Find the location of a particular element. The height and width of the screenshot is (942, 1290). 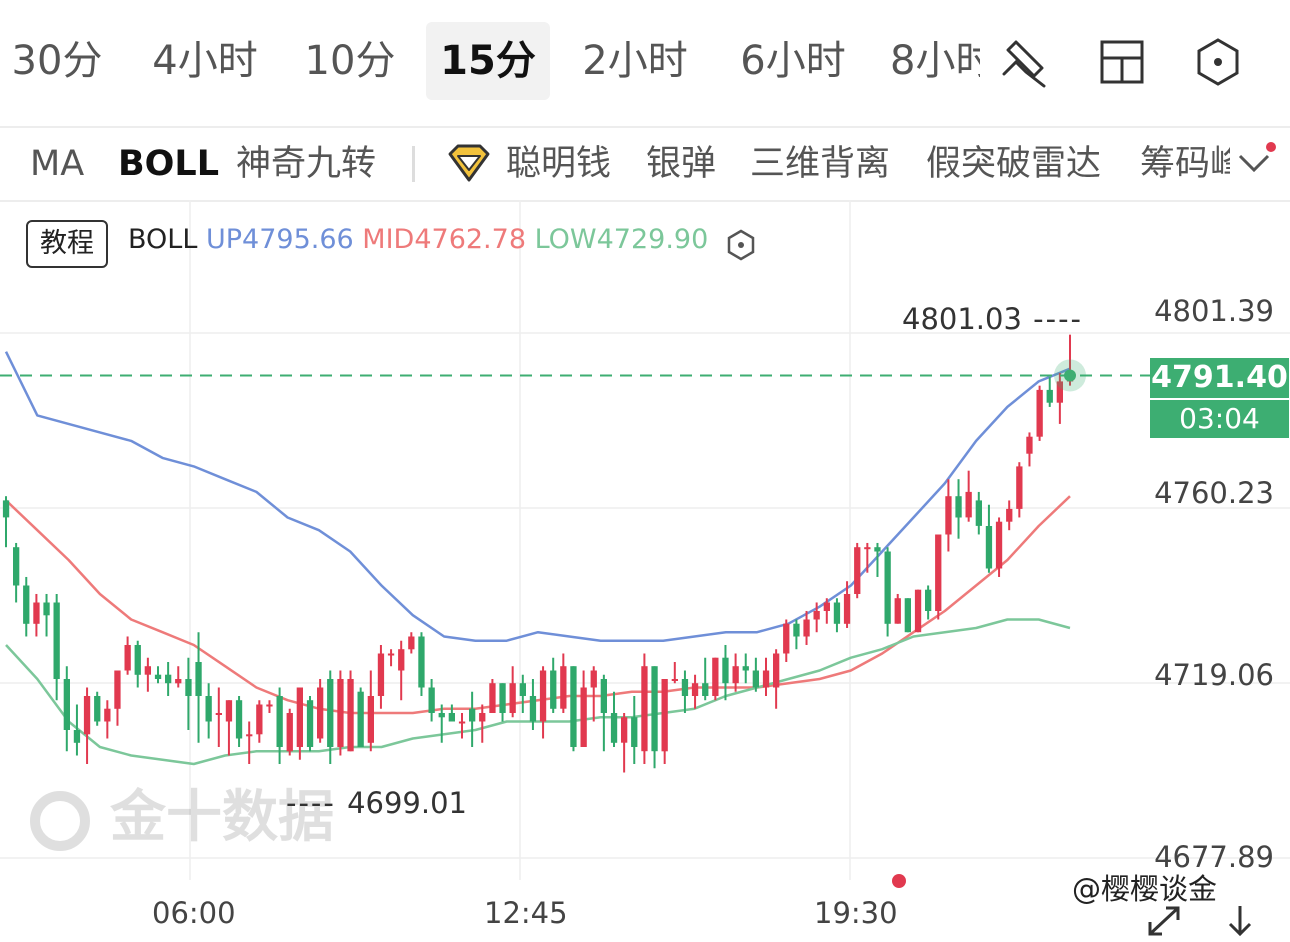

legend-mid: MID4762.78 is located at coordinates (444, 239).